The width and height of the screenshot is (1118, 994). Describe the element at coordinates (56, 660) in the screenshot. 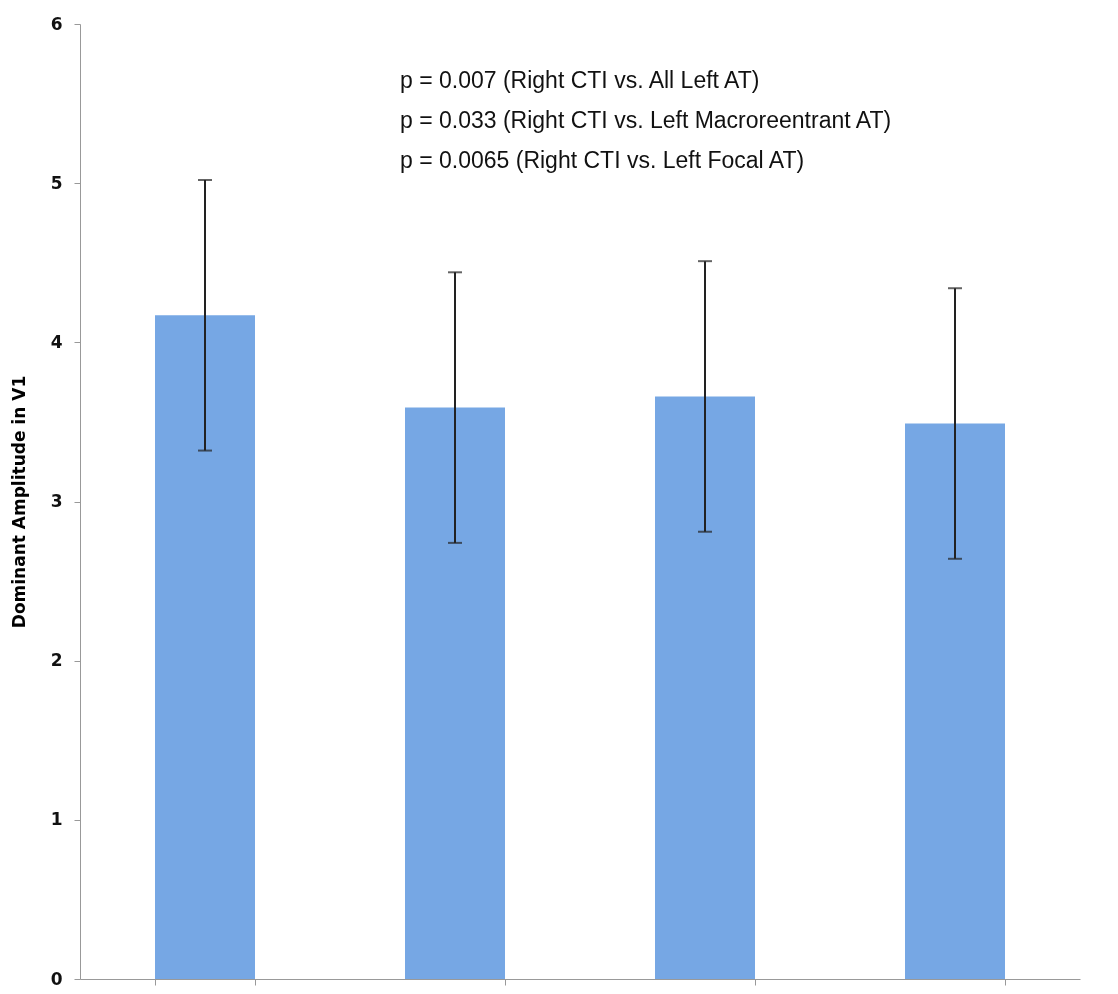

I see `y-tick-label: 2` at that location.